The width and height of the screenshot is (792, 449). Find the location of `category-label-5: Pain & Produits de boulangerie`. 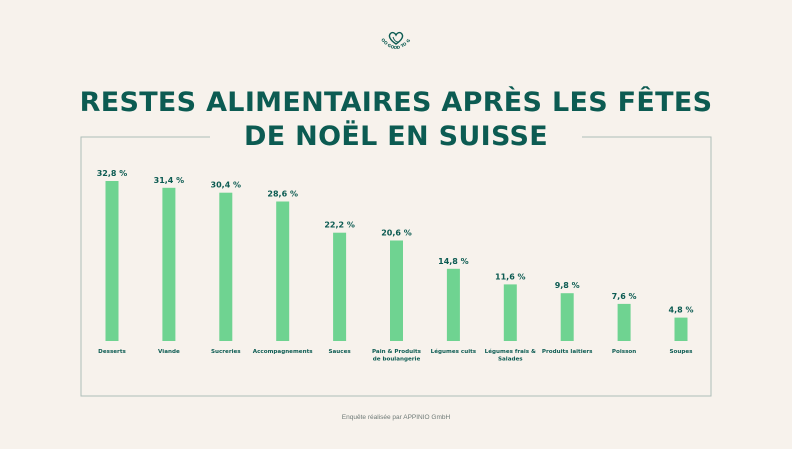

category-label-5: Pain & Produits de boulangerie is located at coordinates (397, 356).